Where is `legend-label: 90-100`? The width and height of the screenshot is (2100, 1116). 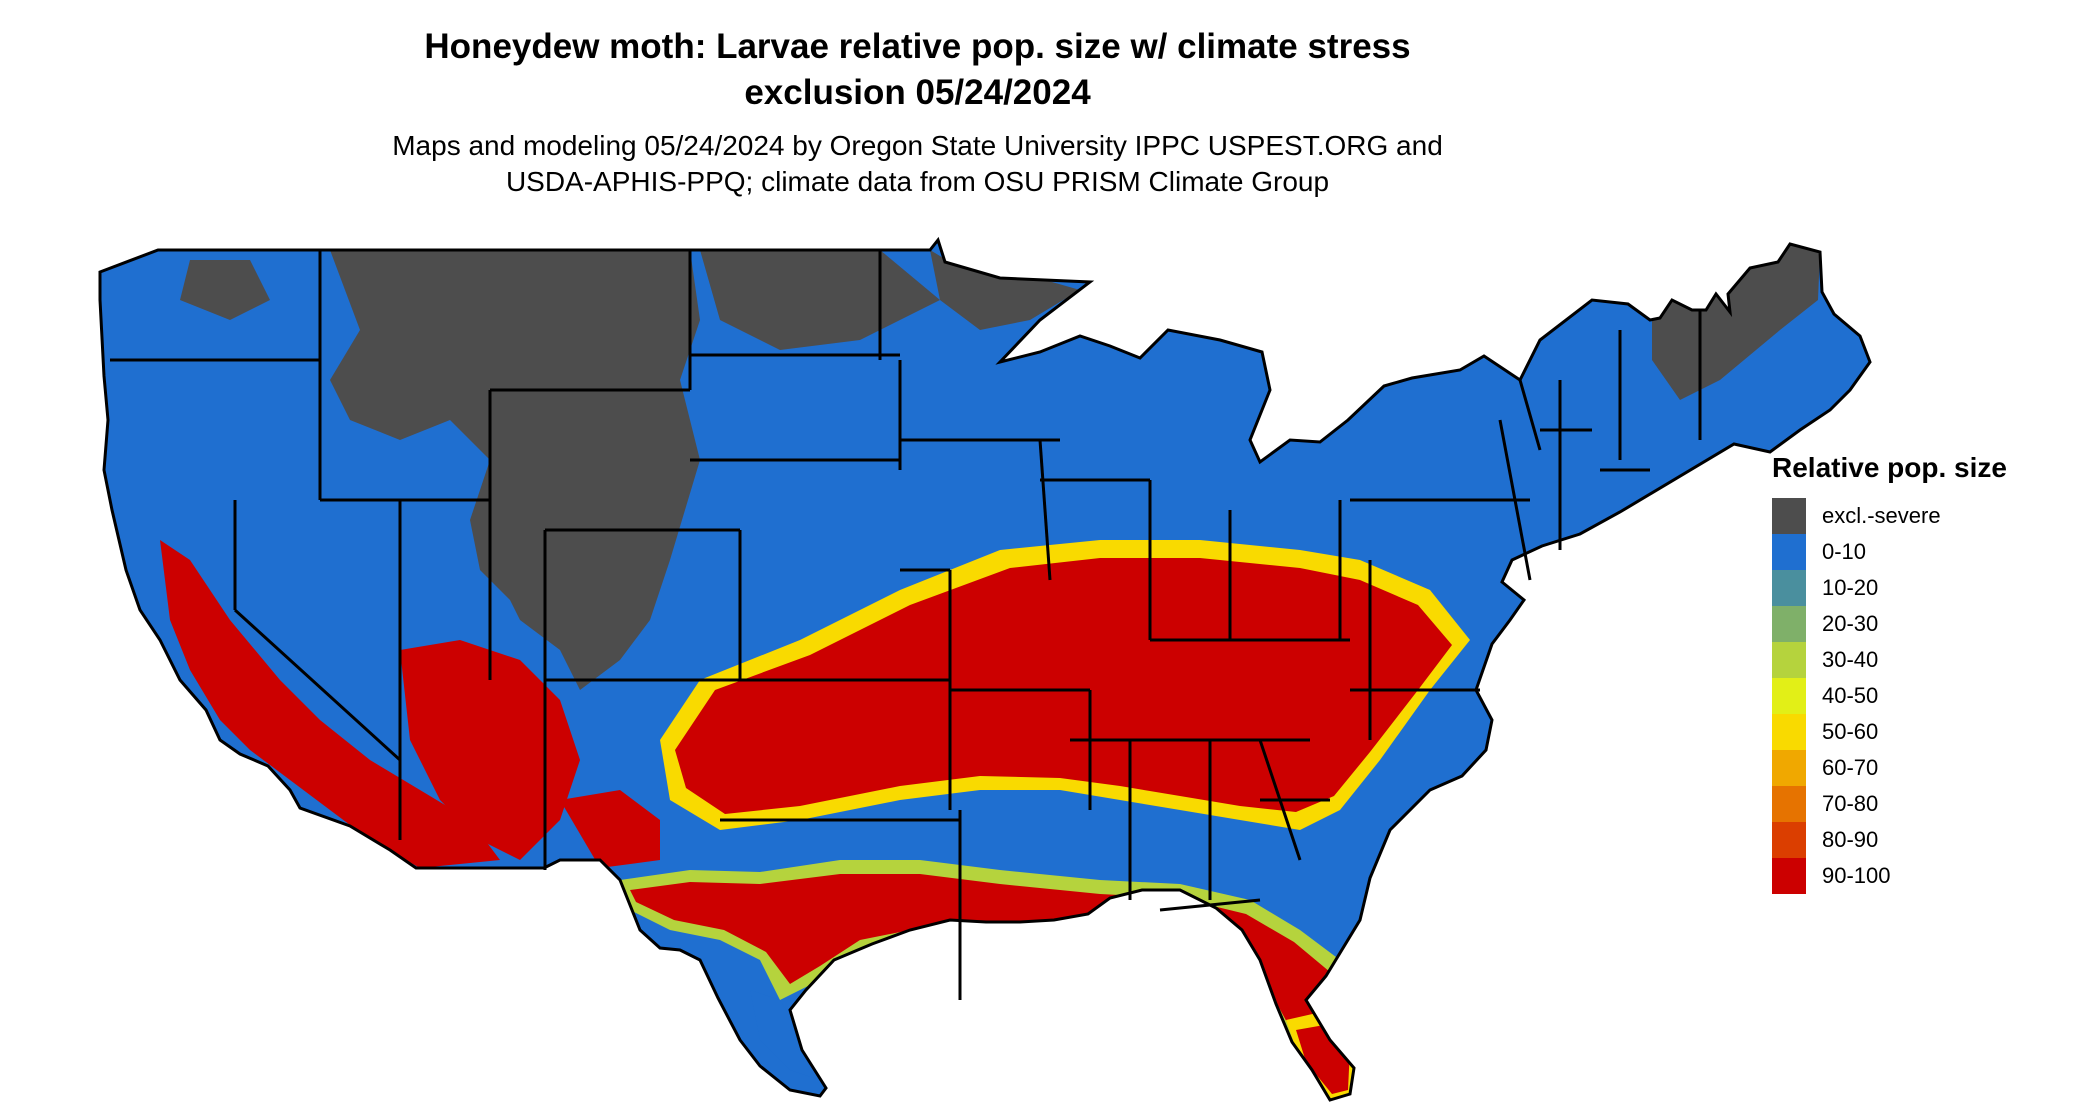
legend-label: 90-100 is located at coordinates (1856, 875).